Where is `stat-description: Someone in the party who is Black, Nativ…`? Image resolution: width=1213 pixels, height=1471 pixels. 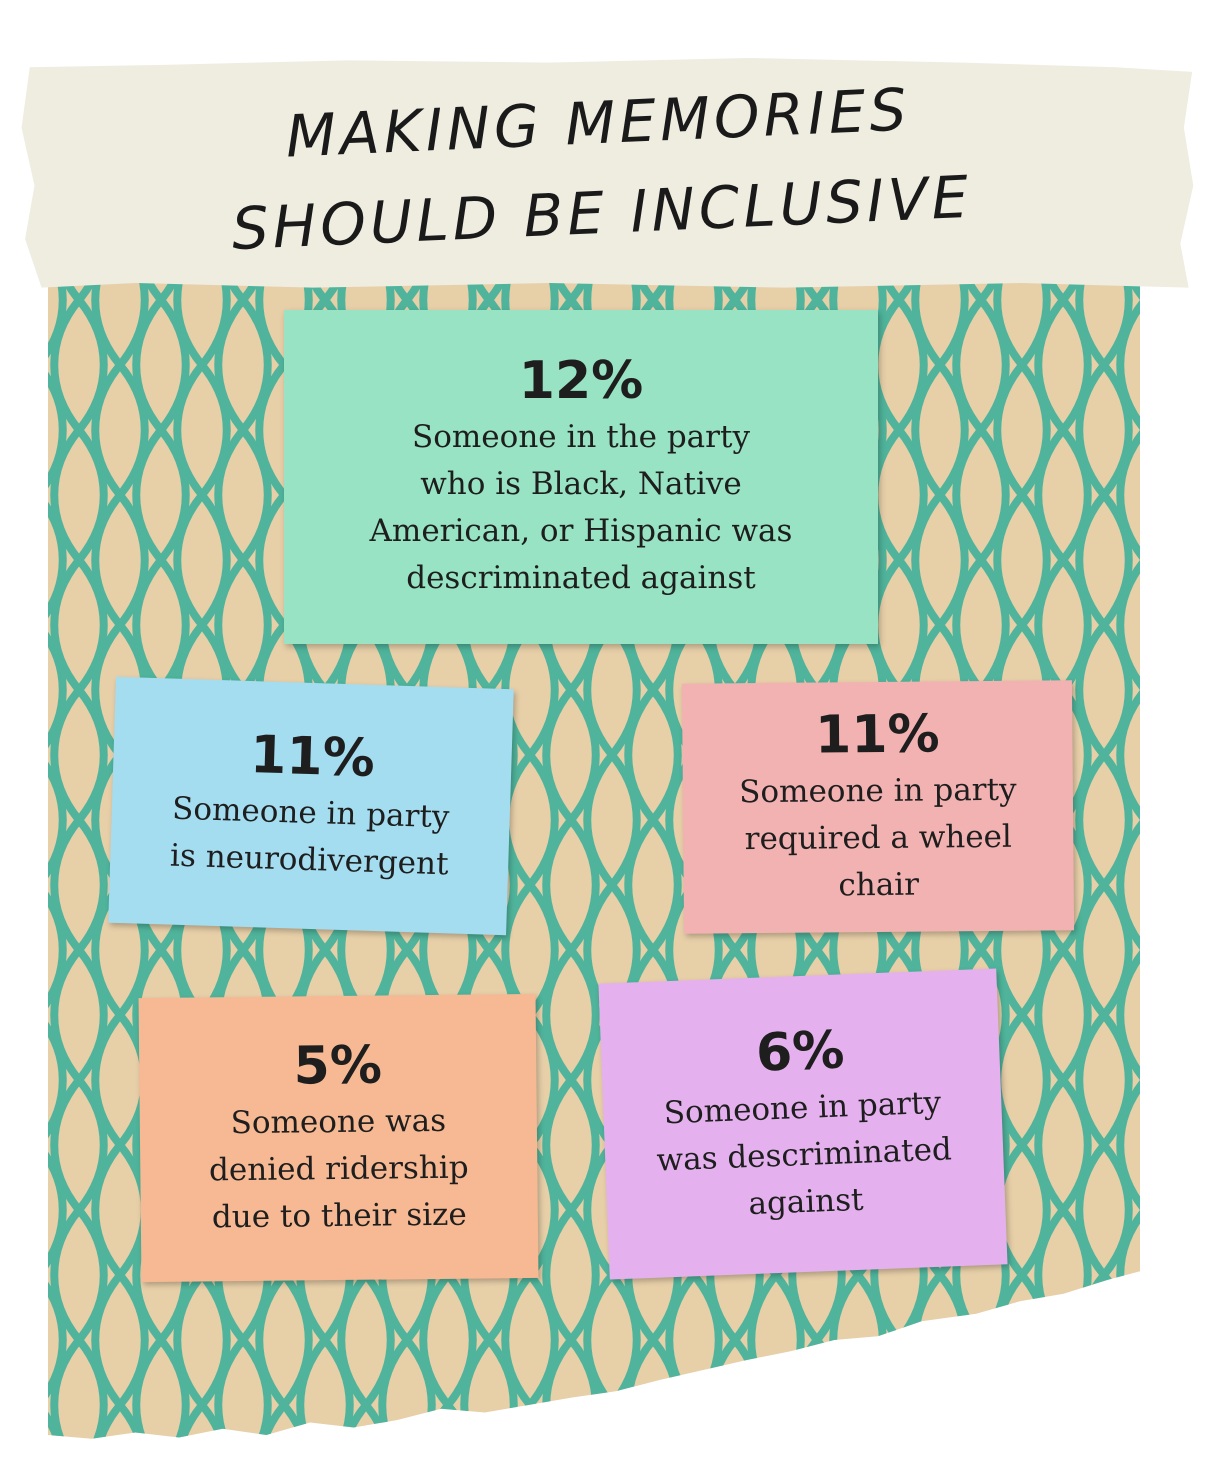 stat-description: Someone in the party who is Black, Nativ… is located at coordinates (581, 507).